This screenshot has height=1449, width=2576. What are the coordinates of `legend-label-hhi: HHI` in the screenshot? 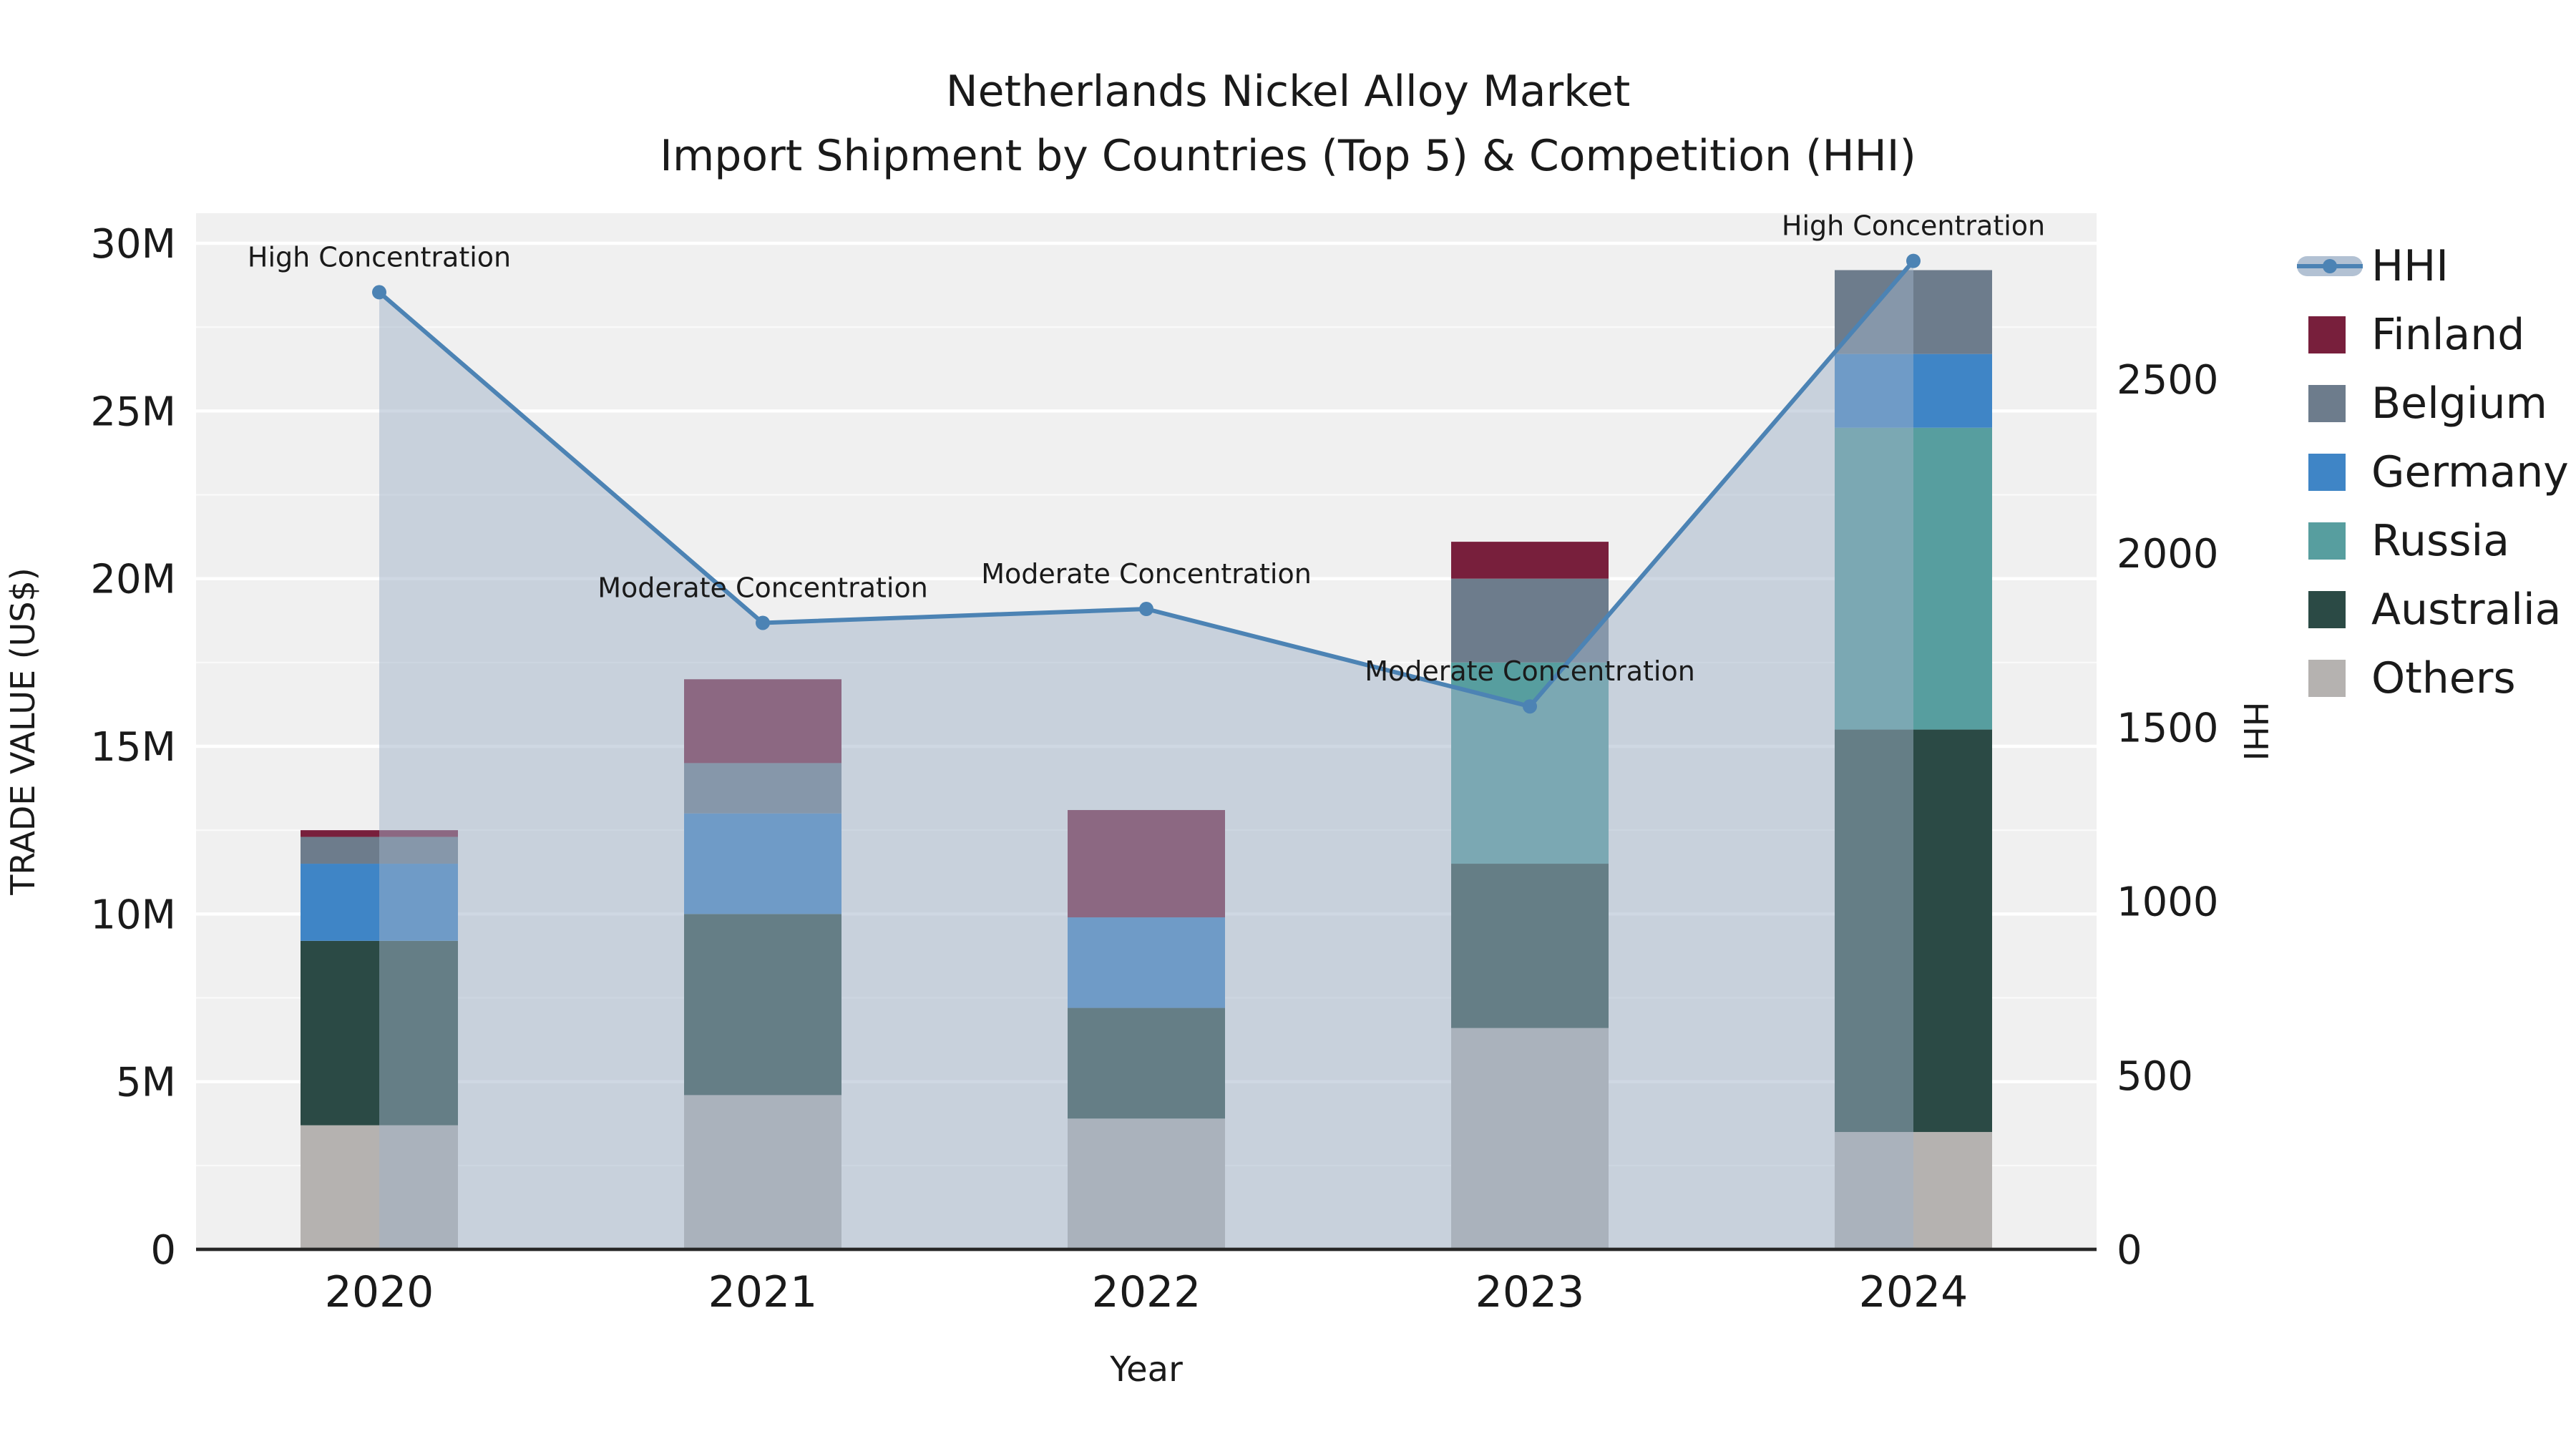 It's located at (2410, 266).